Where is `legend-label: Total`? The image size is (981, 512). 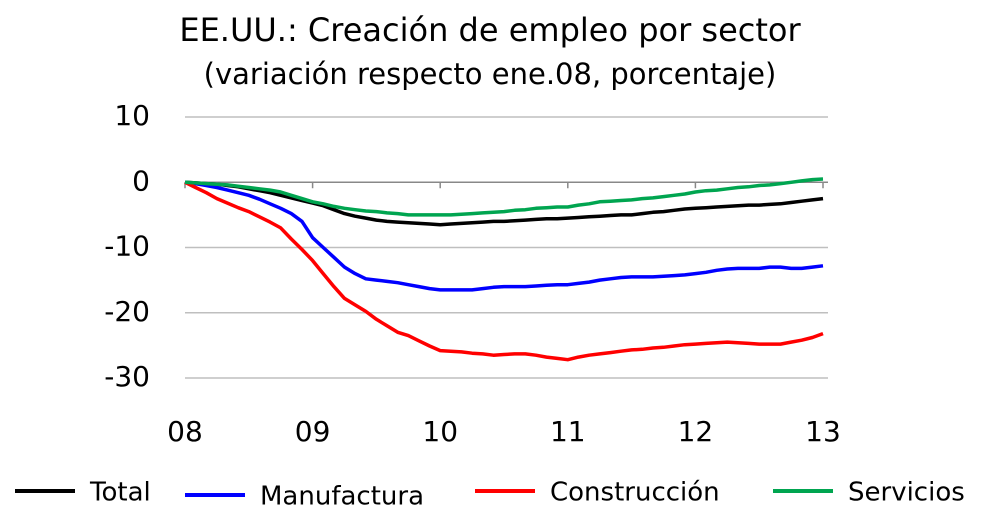
legend-label: Total is located at coordinates (120, 493).